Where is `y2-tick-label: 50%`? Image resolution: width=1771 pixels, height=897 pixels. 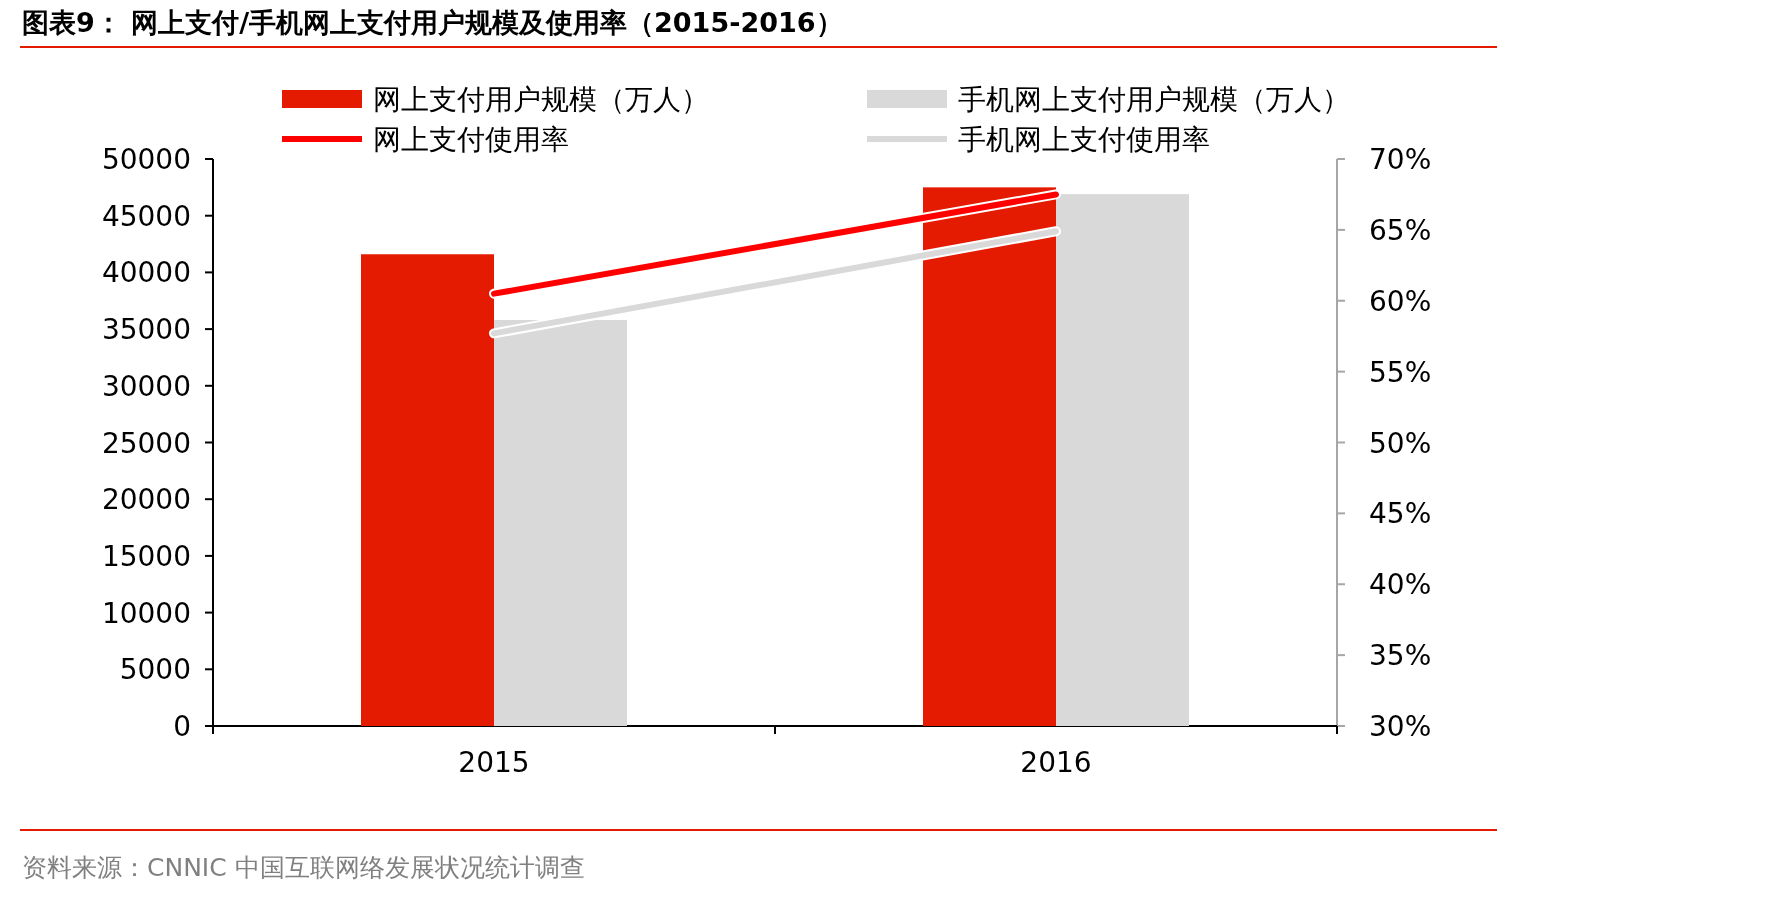
y2-tick-label: 50% is located at coordinates (1400, 443).